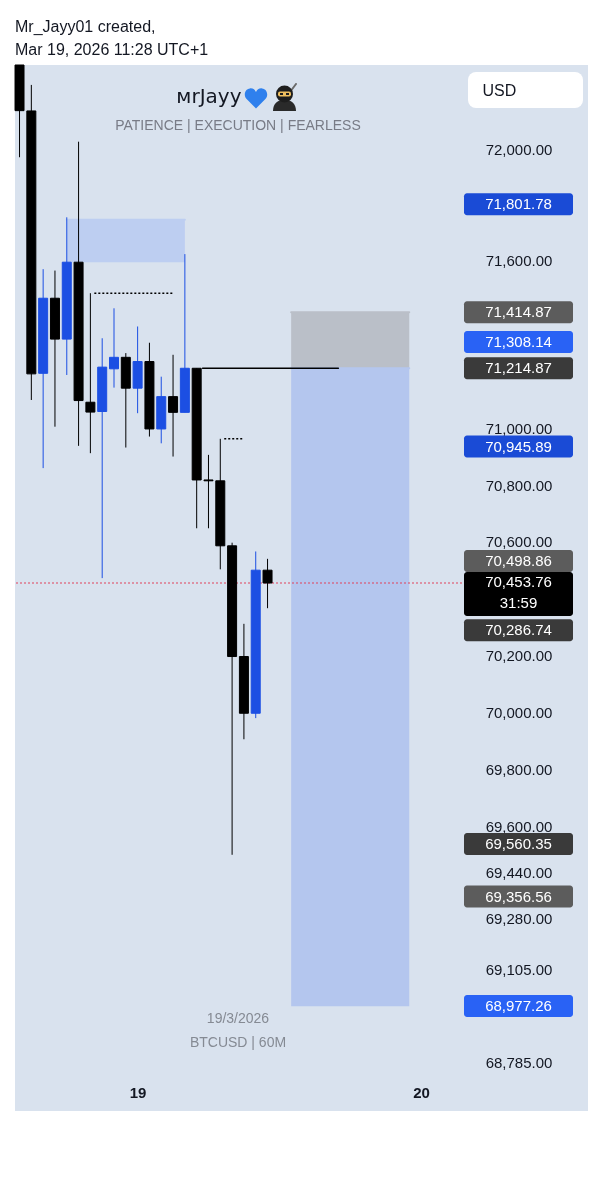  Describe the element at coordinates (112, 49) in the screenshot. I see `chart-subtitle: Mar 19, 2026 11:28 UTC+1` at that location.